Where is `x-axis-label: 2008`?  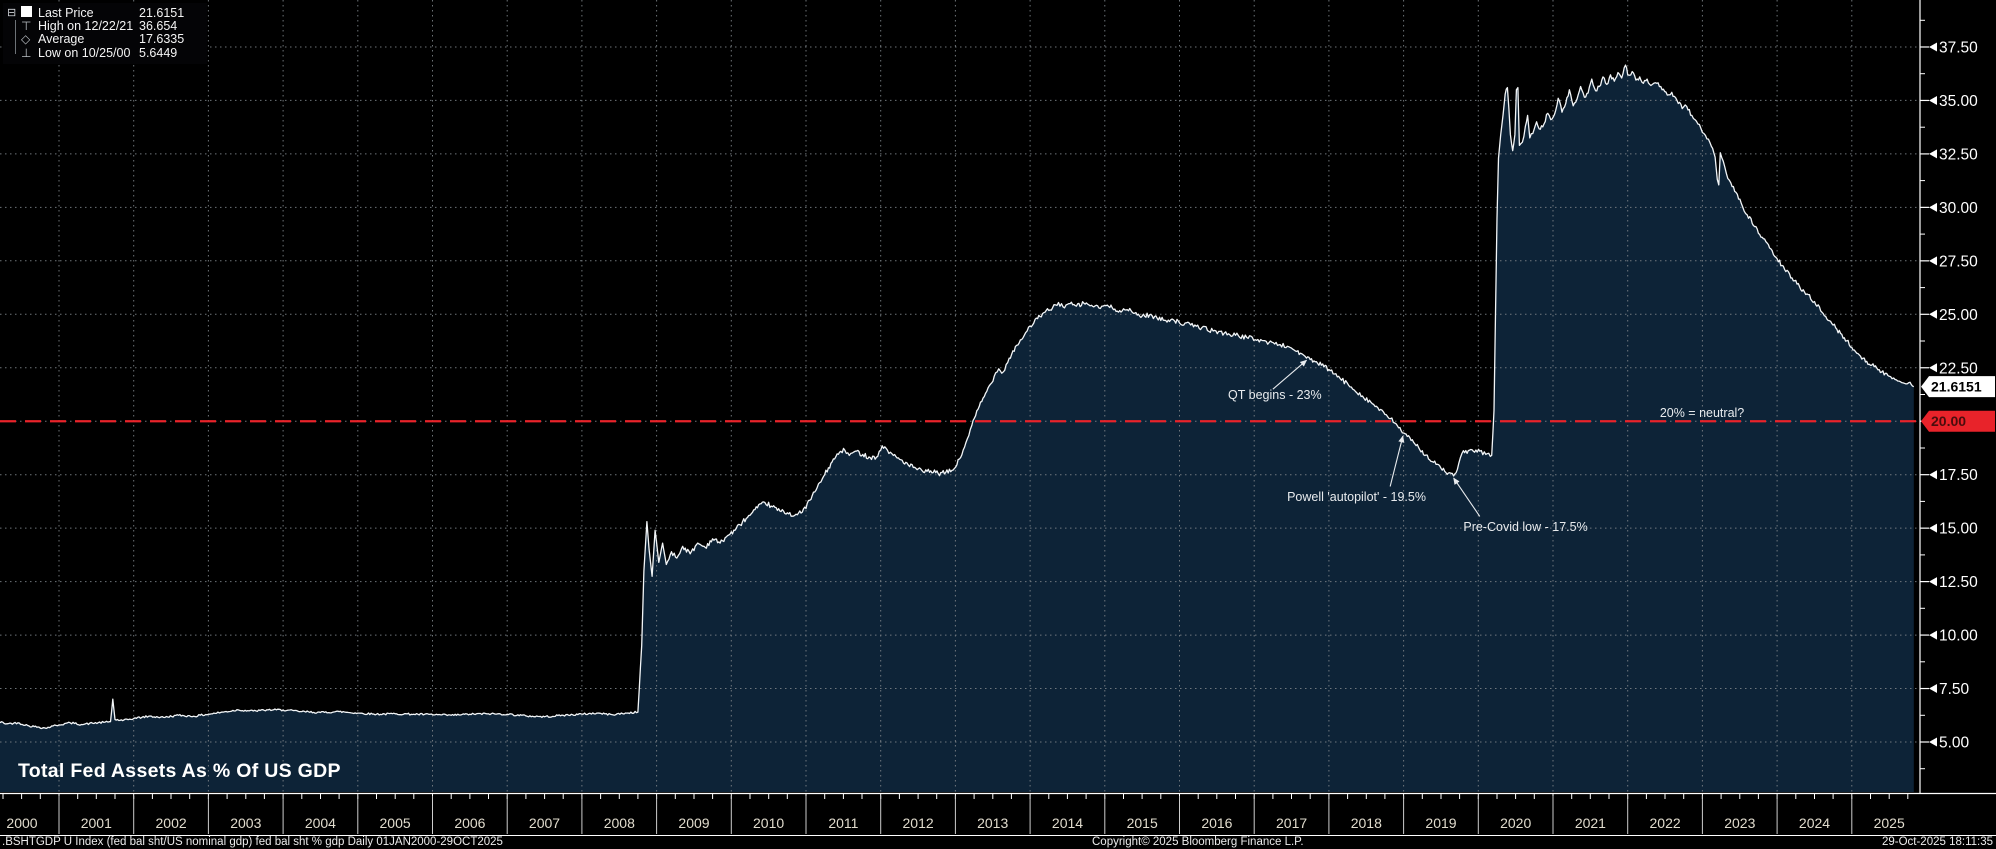 x-axis-label: 2008 is located at coordinates (619, 823).